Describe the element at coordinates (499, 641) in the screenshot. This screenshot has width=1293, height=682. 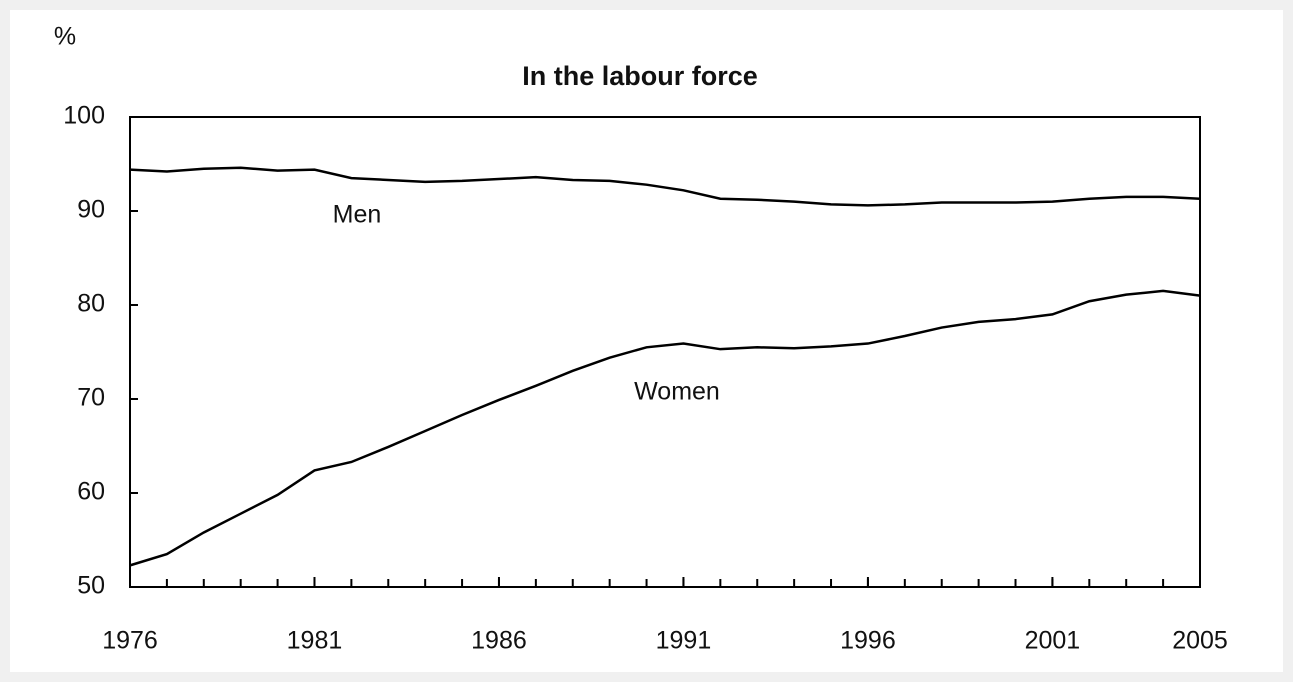
I see `x-tick-label: 1986` at that location.